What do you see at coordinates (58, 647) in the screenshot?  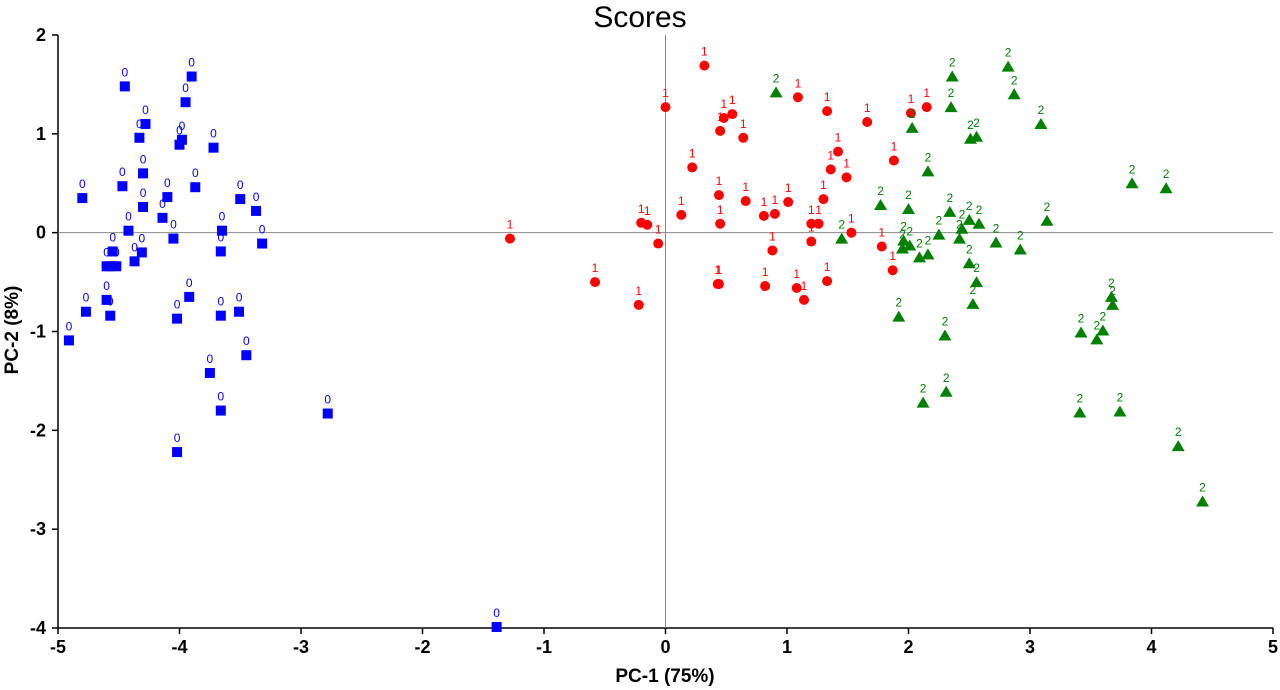 I see `x-tick-label: -5` at bounding box center [58, 647].